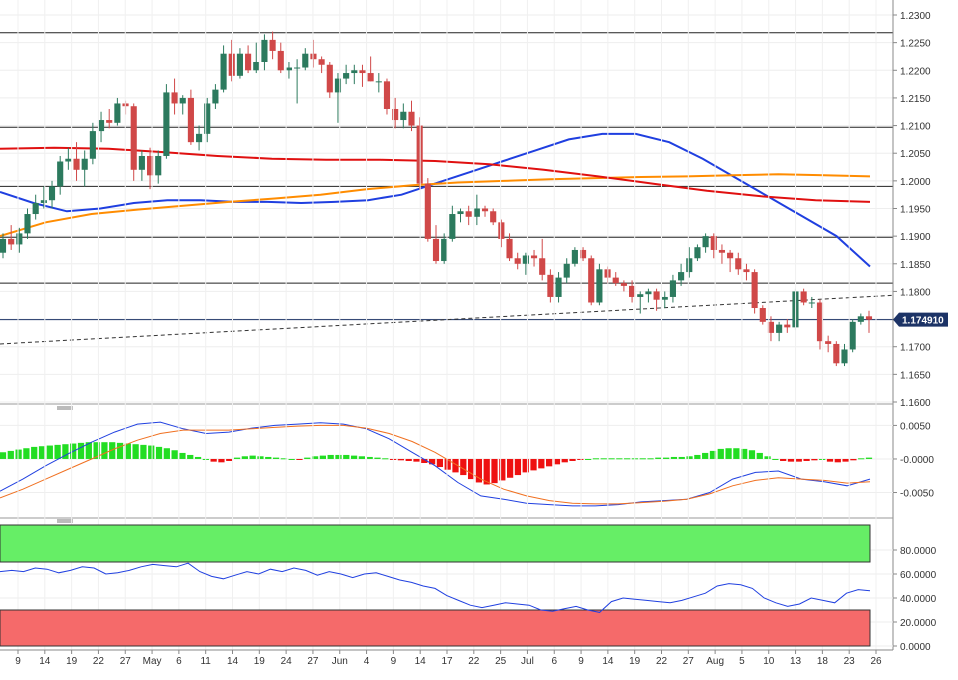 This screenshot has height=680, width=958. What do you see at coordinates (918, 551) in the screenshot?
I see `rsi-tick-label: 80.0000` at bounding box center [918, 551].